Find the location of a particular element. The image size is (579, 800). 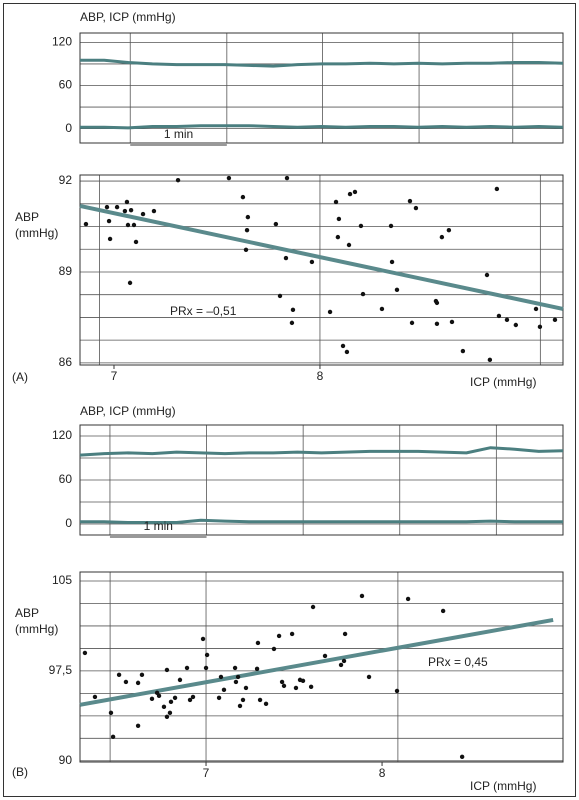

panel-label: (B) is located at coordinates (20, 772).